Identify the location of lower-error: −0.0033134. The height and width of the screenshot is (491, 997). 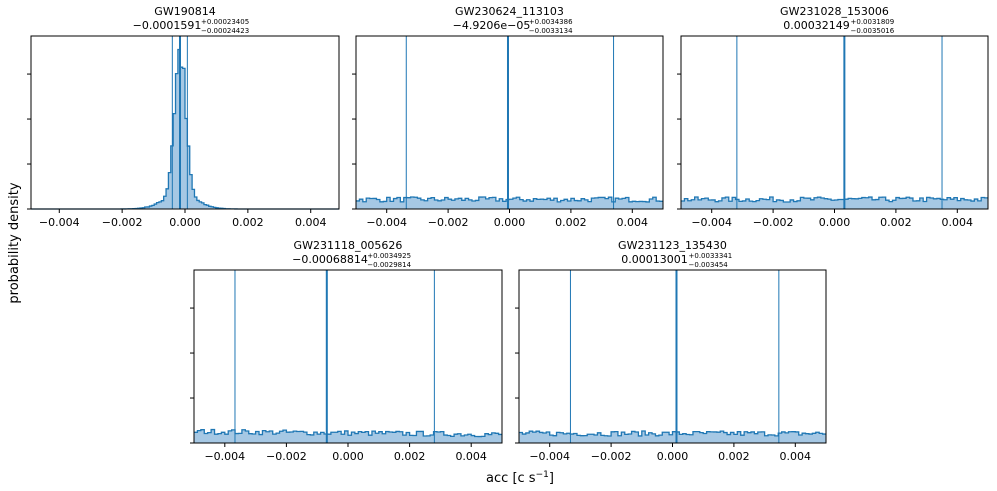
(551, 31).